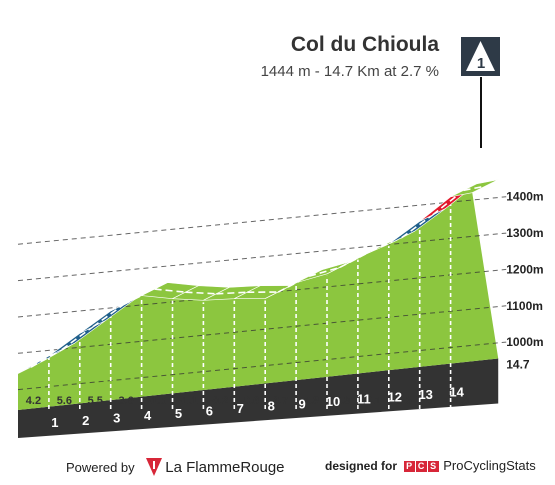 The height and width of the screenshot is (485, 555). I want to click on flame-rouge-logo-icon, so click(154, 467).